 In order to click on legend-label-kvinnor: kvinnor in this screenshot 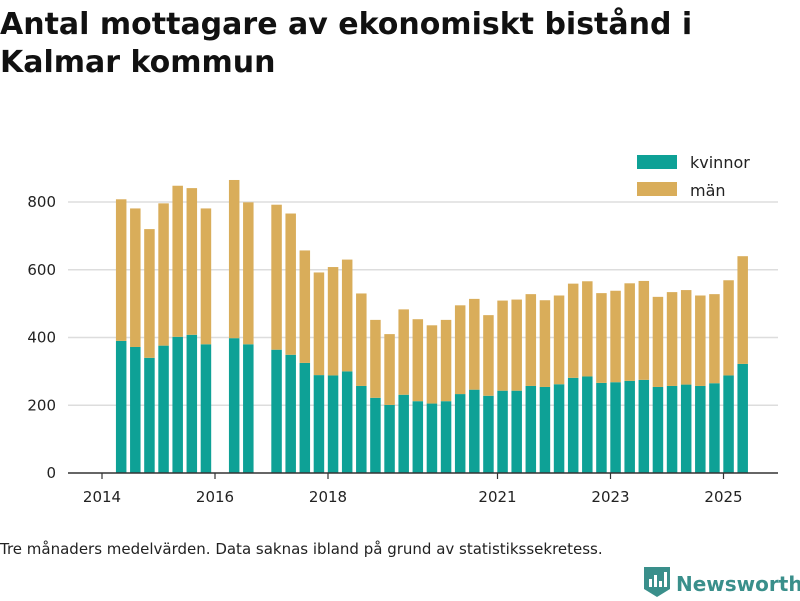, I will do `click(720, 162)`.